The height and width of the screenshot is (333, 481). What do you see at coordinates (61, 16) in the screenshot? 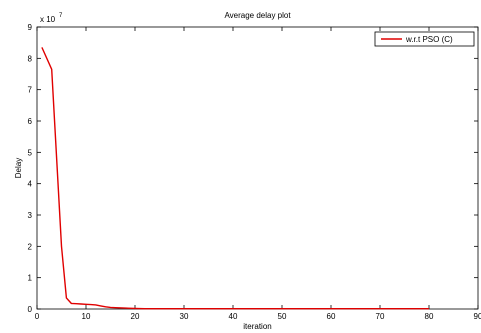
I see `y-exponent-power: 7` at bounding box center [61, 16].